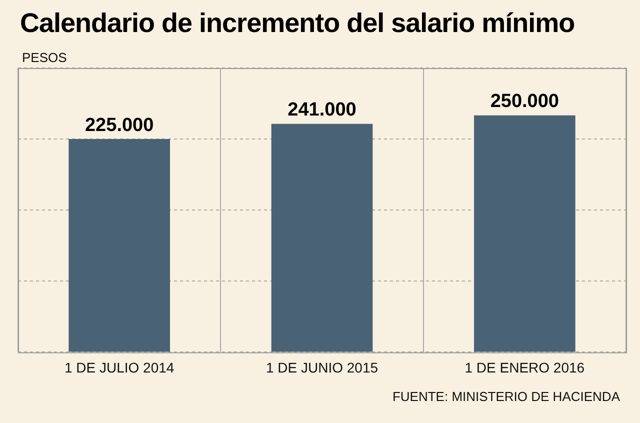 This screenshot has width=640, height=423. Describe the element at coordinates (297, 23) in the screenshot. I see `chart-title: Calendario de incremento del salario mínimo` at that location.